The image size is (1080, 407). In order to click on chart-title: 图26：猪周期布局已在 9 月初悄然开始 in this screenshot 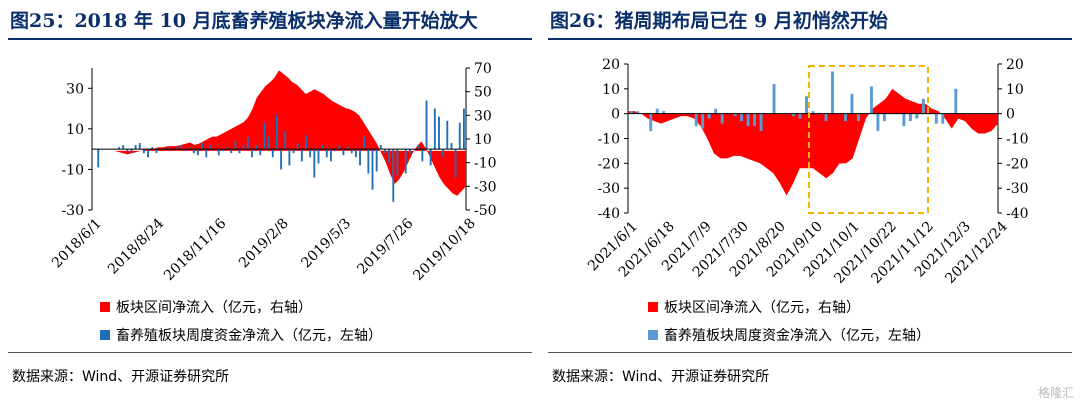, I will do `click(719, 21)`.